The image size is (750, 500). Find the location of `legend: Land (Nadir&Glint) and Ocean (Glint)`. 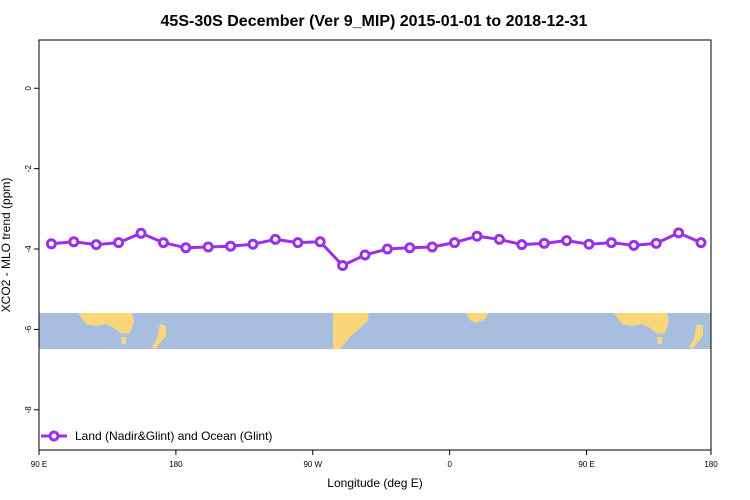

legend: Land (Nadir&Glint) and Ocean (Glint) is located at coordinates (156, 436).